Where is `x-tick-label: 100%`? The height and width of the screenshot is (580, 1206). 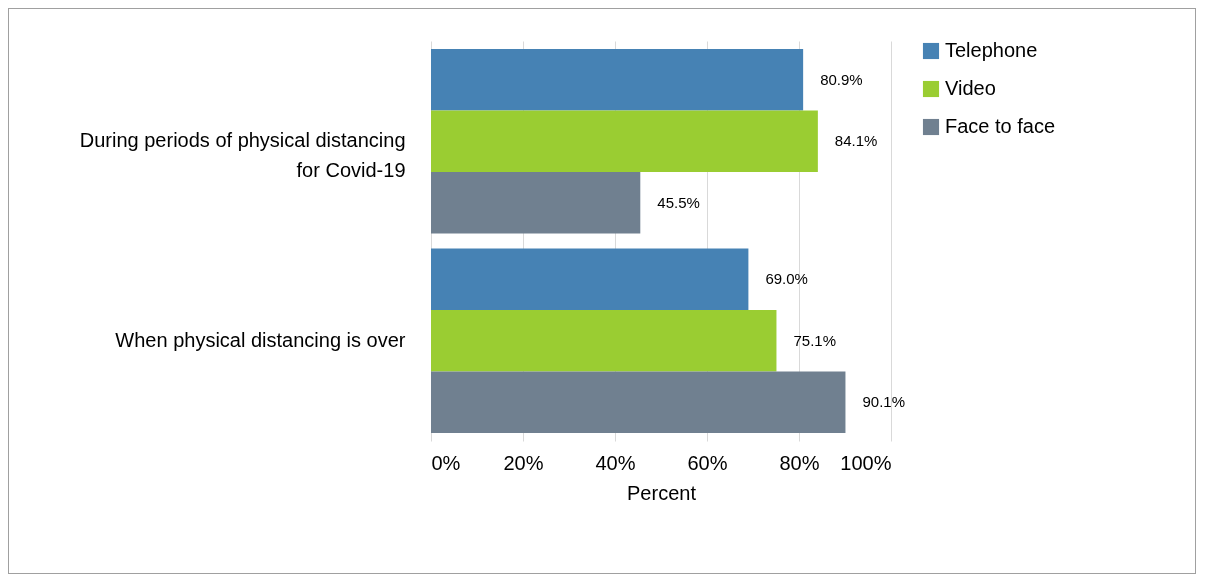
x-tick-label: 100% is located at coordinates (866, 462).